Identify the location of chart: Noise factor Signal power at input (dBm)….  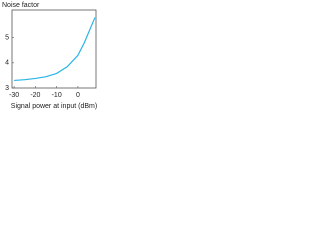
(49, 56).